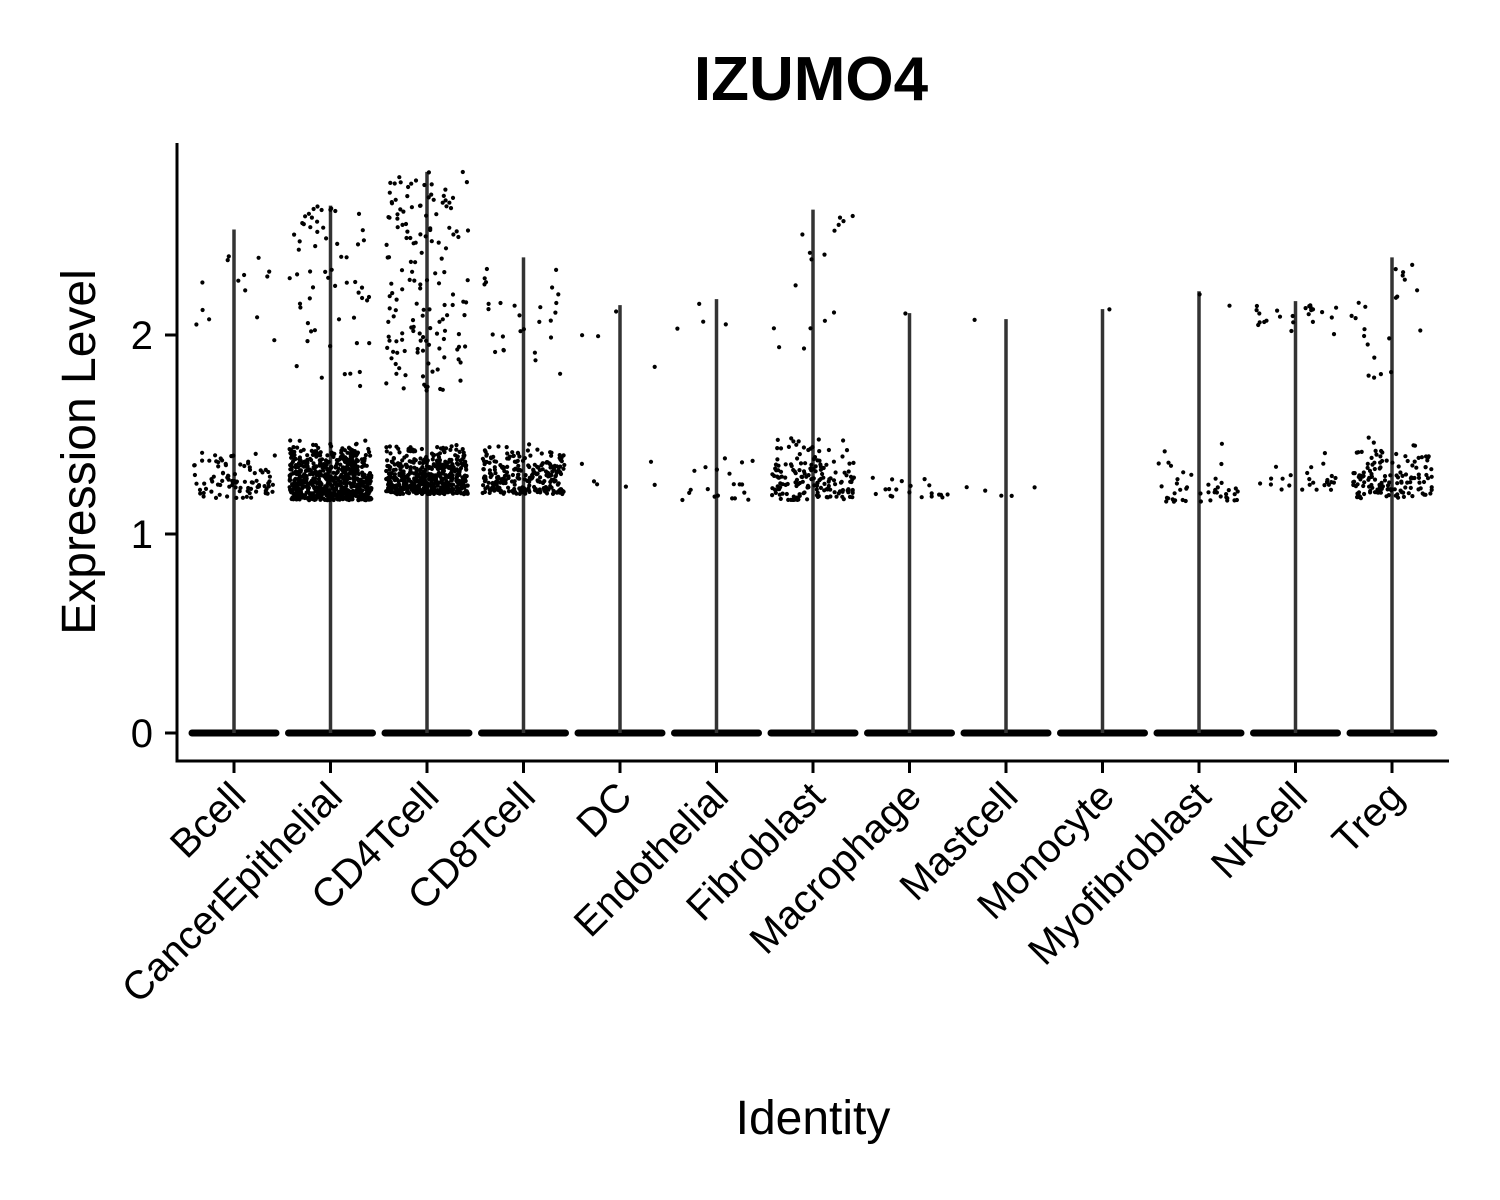 The image size is (1500, 1200). Describe the element at coordinates (142, 734) in the screenshot. I see `y-tick-label: 0` at that location.